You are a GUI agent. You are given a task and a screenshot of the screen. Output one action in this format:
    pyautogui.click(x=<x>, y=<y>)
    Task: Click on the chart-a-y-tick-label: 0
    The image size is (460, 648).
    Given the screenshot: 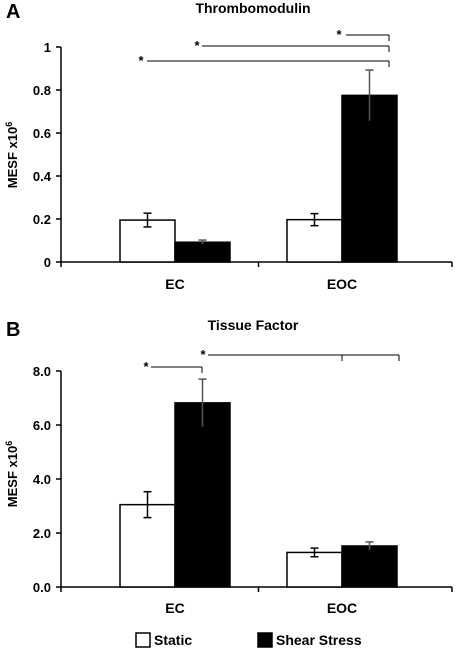 What is the action you would take?
    pyautogui.click(x=47, y=262)
    